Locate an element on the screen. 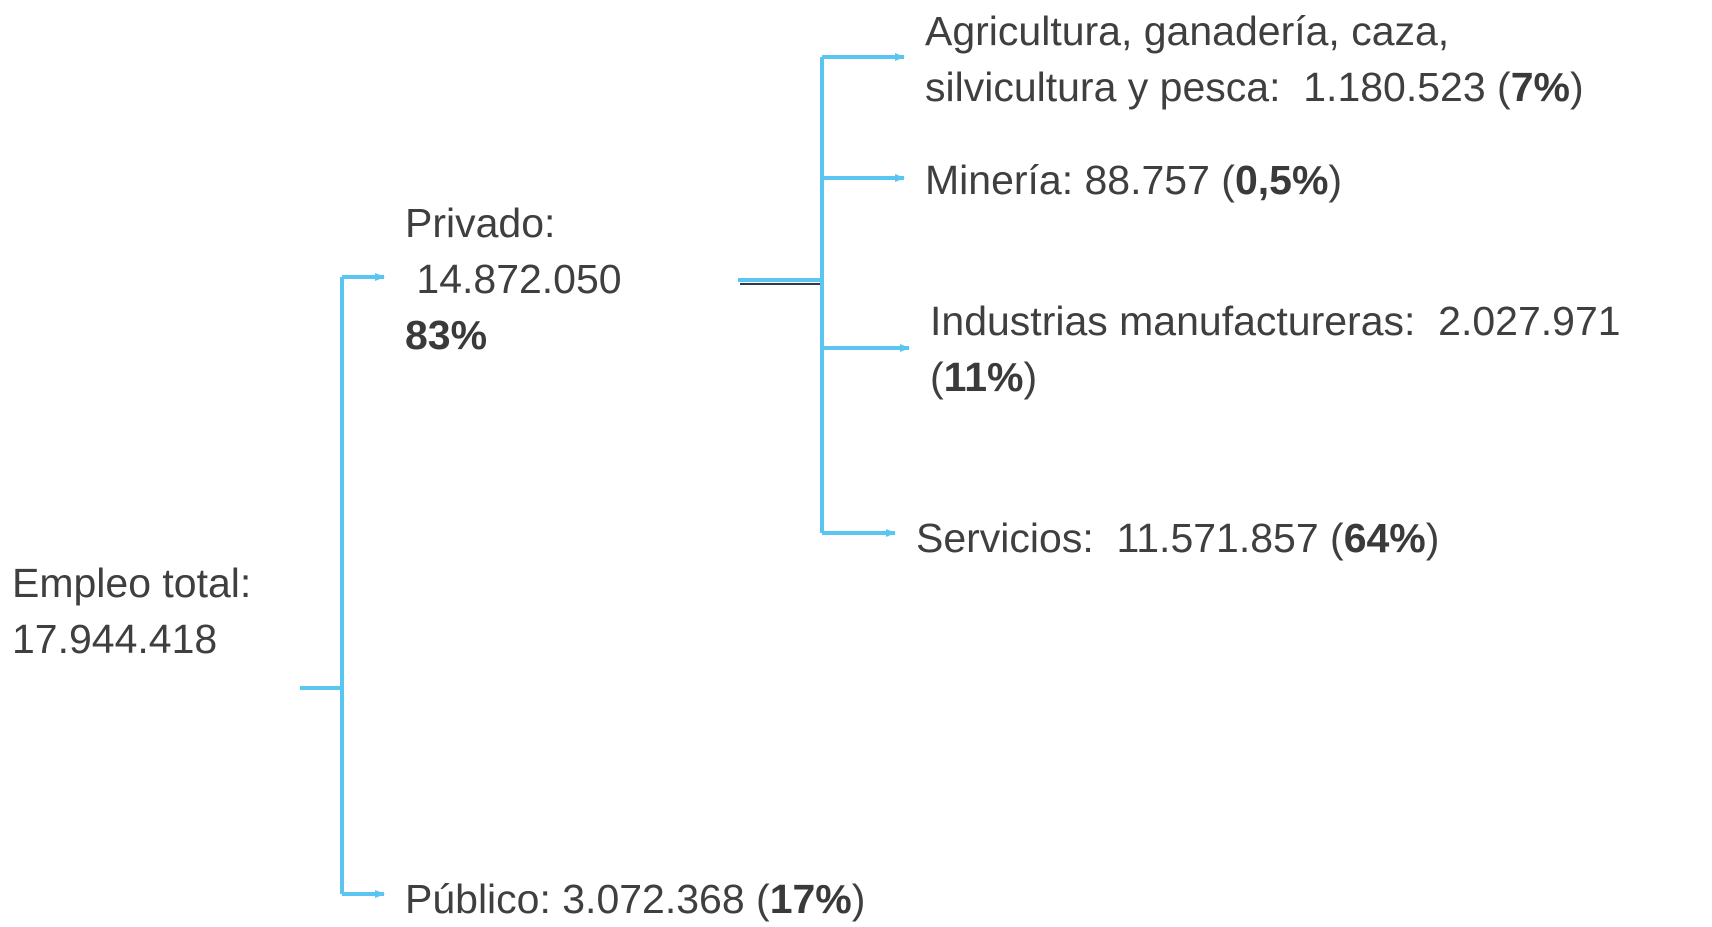  public-sector-node: Público: 3.072.368 (17%) is located at coordinates (635, 899).